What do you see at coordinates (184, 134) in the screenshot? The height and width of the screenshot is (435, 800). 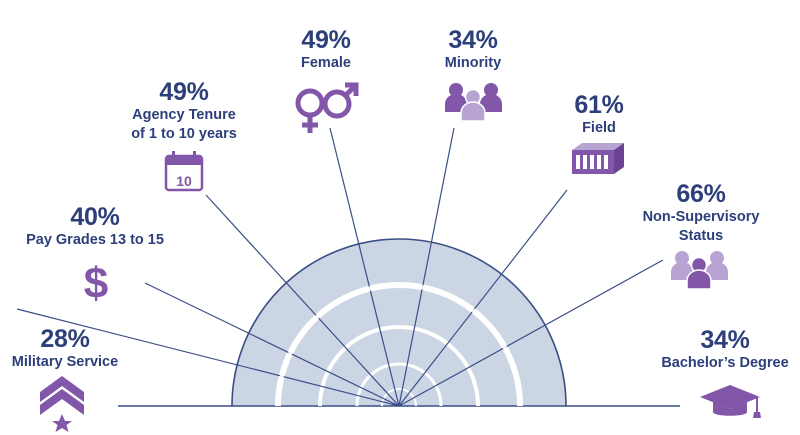 I see `caption-label: of 1 to 10 years` at bounding box center [184, 134].